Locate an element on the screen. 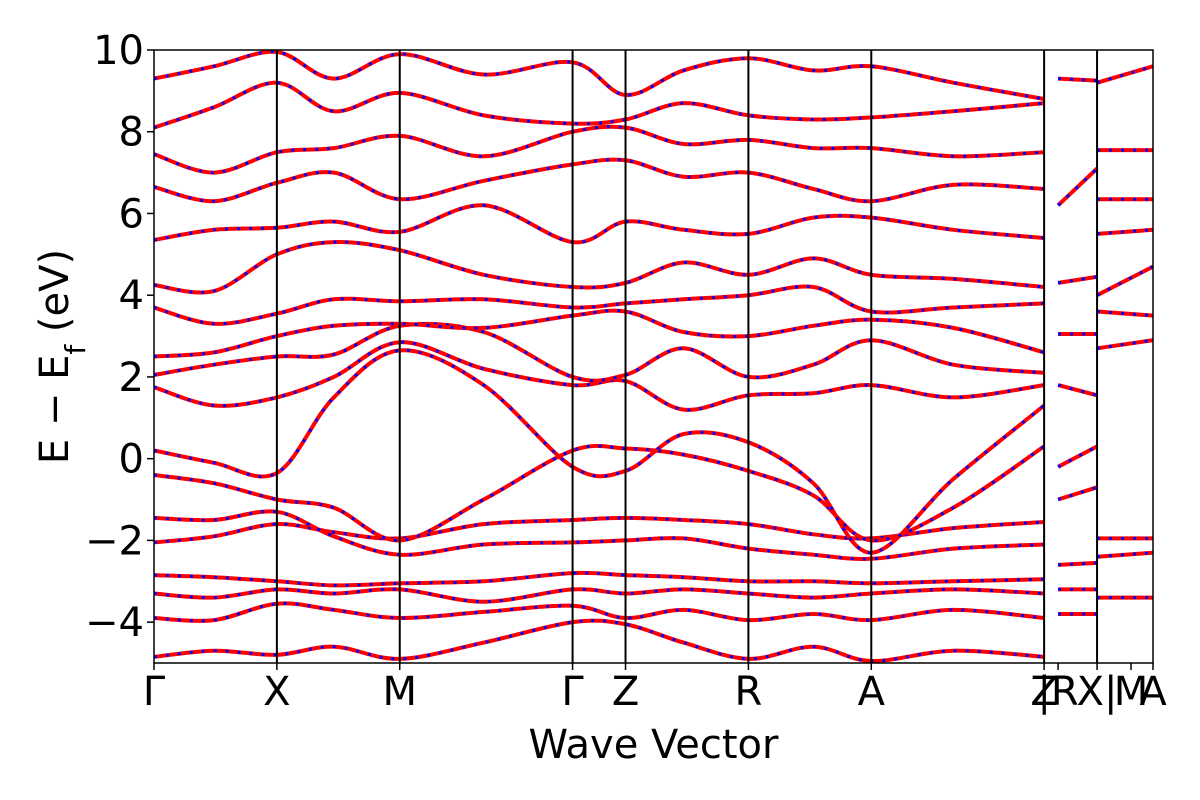  y-tick-label: 4 is located at coordinates (131, 296).